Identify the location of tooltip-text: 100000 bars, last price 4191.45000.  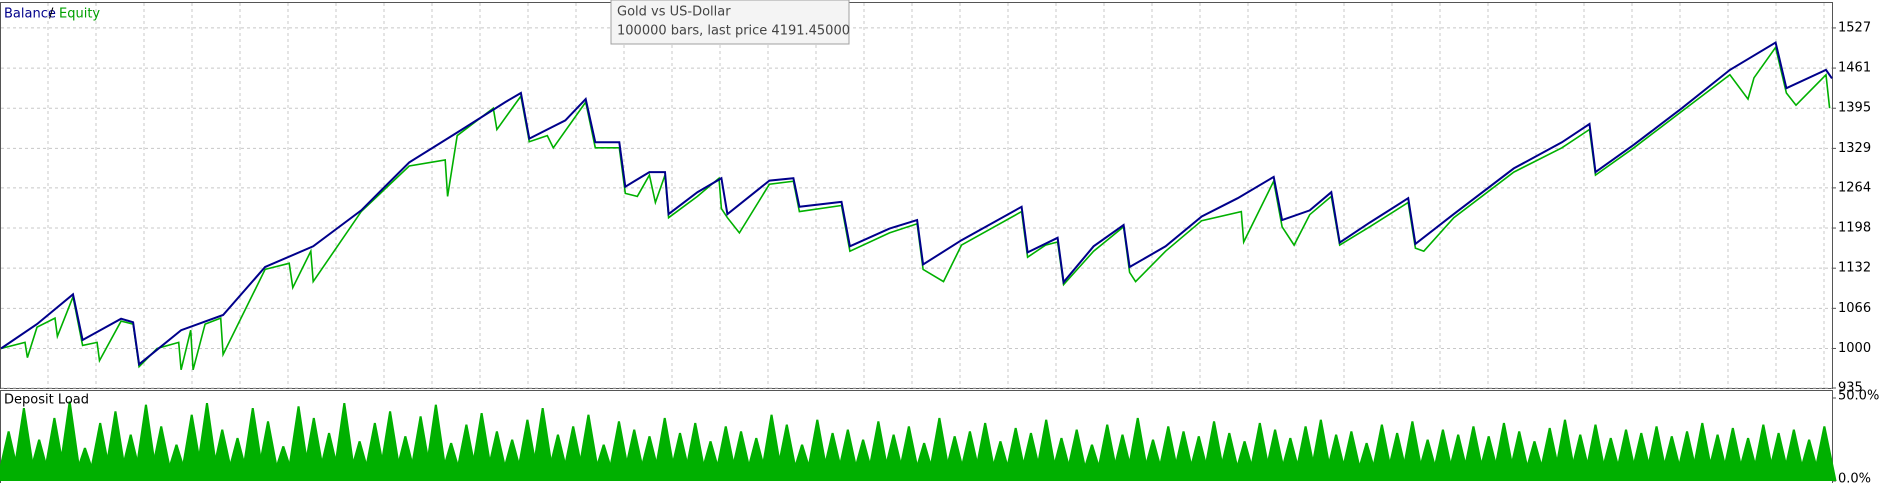
(733, 31).